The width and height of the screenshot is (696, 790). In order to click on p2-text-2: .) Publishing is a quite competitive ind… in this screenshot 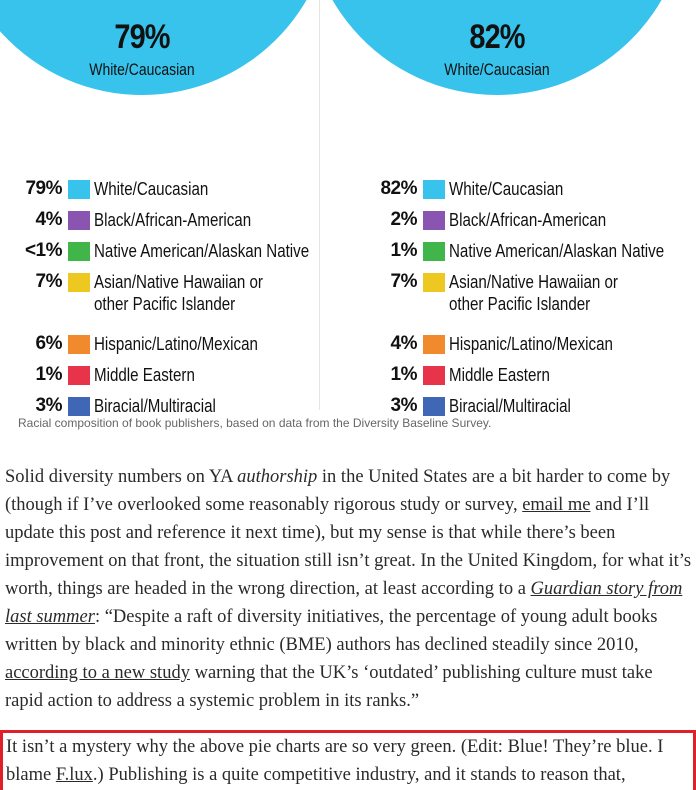, I will do `click(359, 775)`.